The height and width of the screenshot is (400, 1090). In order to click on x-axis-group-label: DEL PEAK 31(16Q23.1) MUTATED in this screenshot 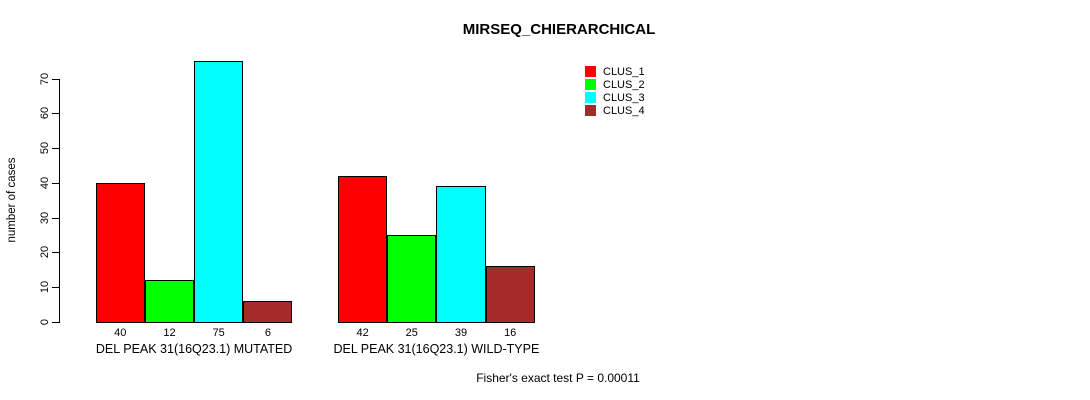, I will do `click(194, 349)`.